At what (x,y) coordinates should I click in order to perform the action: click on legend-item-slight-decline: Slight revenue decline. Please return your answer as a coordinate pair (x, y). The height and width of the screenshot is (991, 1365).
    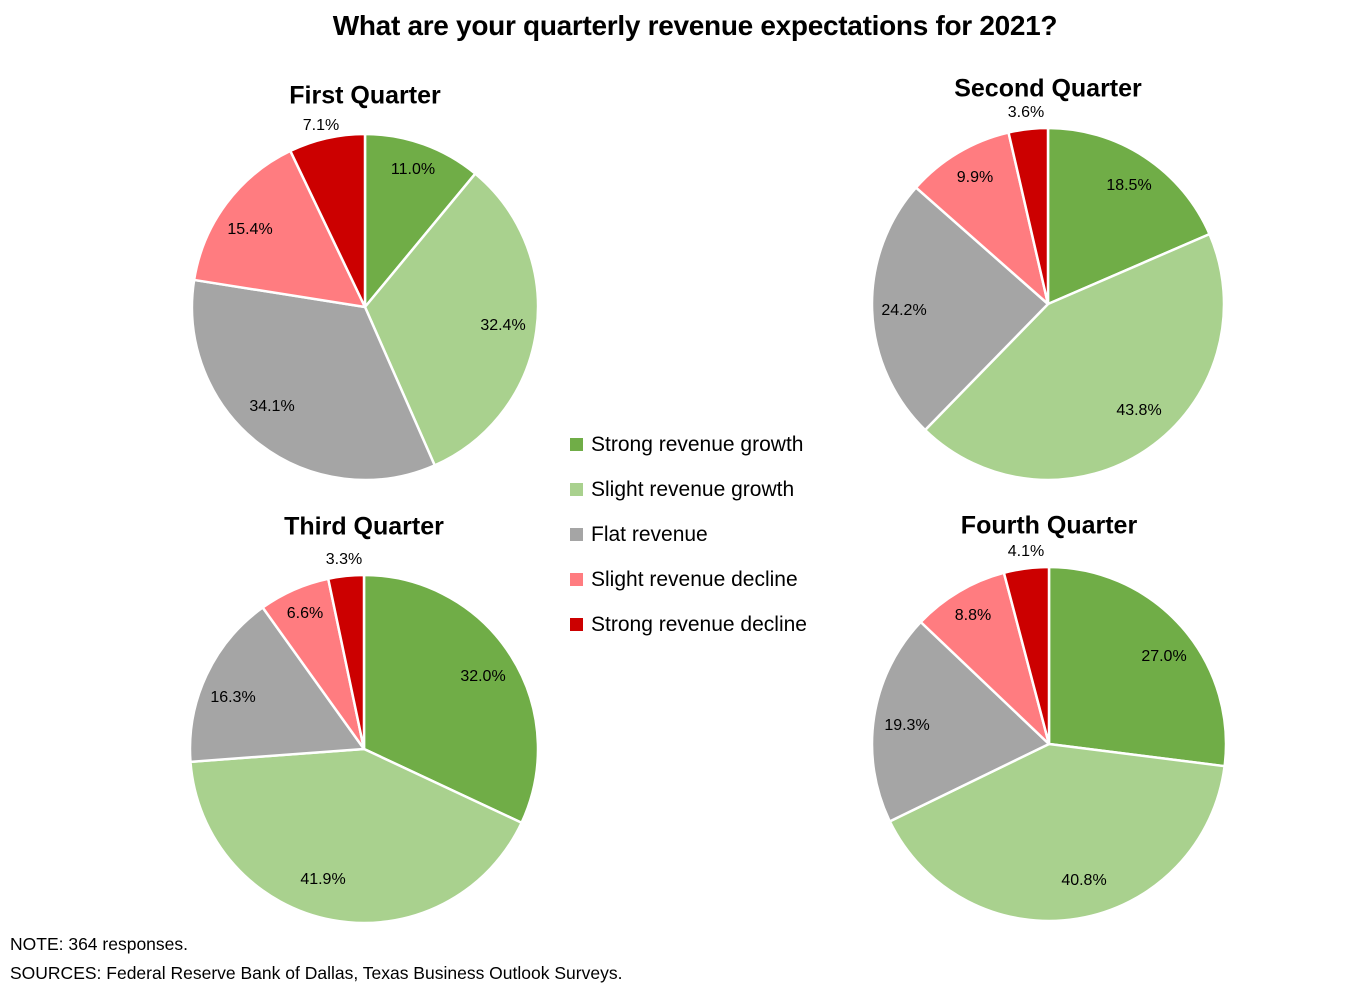
    Looking at the image, I should click on (688, 579).